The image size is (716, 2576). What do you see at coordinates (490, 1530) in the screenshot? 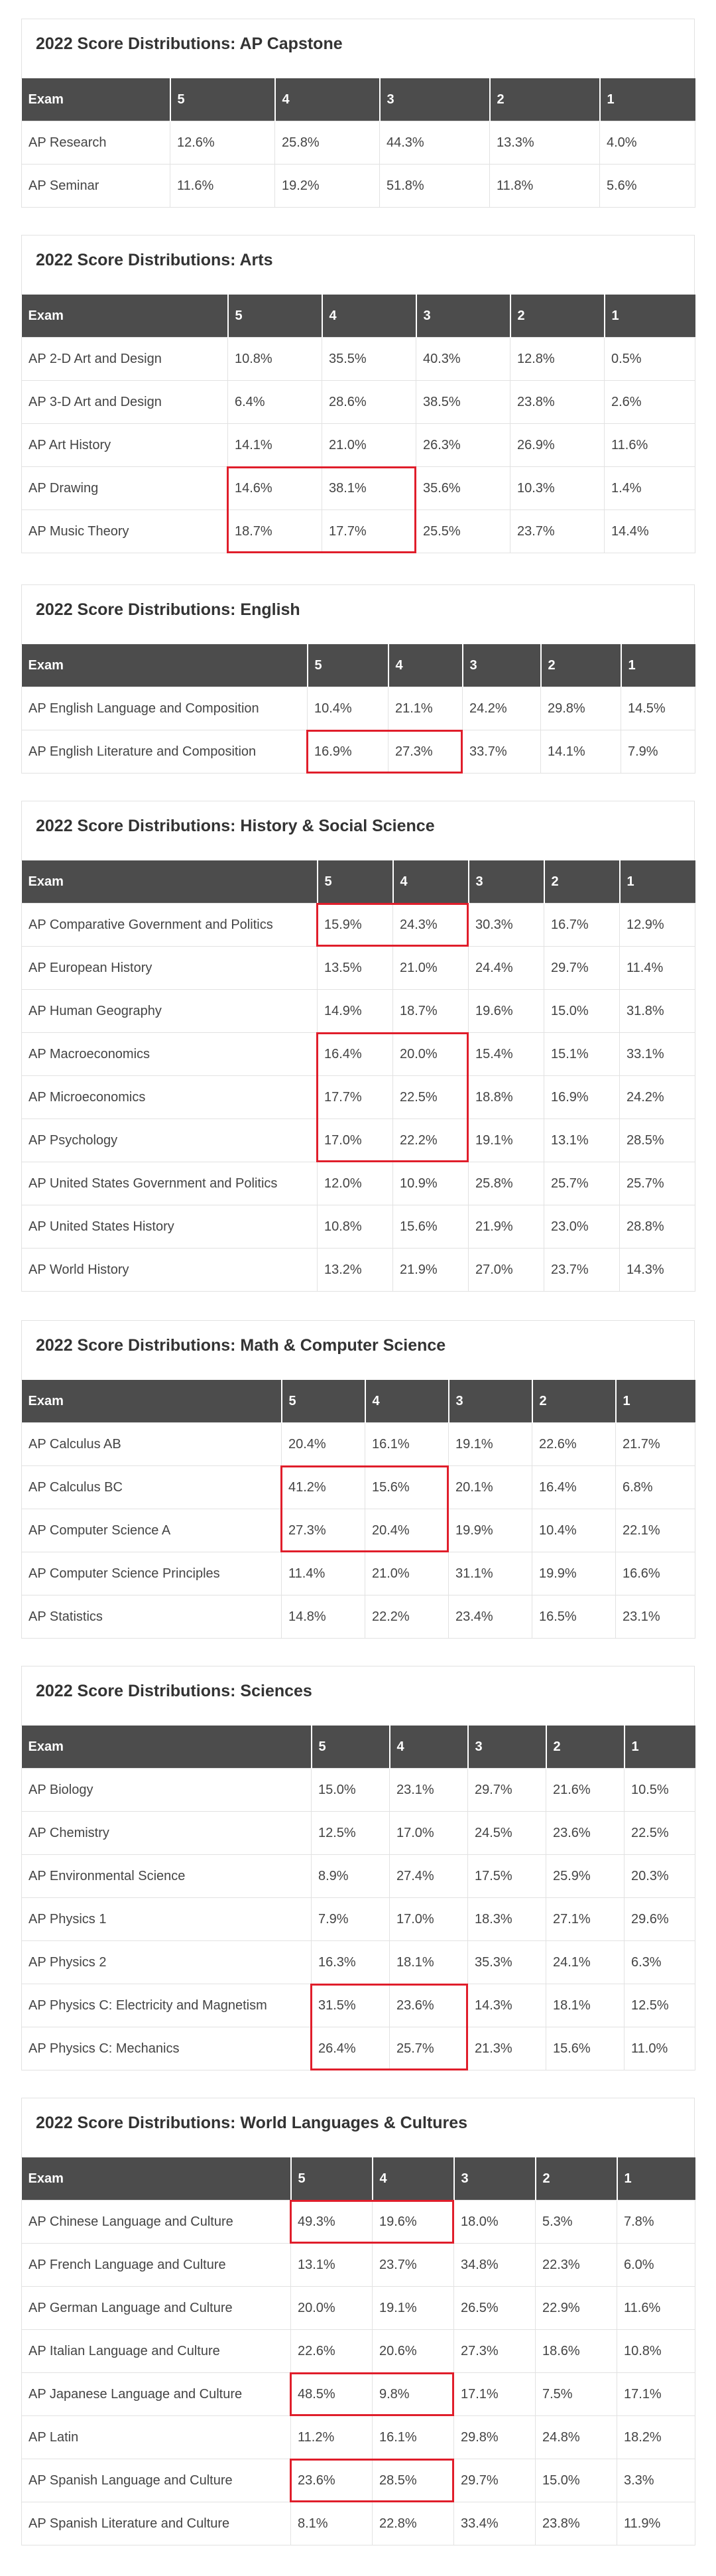
I see `score-percent-cell: 19.9%` at bounding box center [490, 1530].